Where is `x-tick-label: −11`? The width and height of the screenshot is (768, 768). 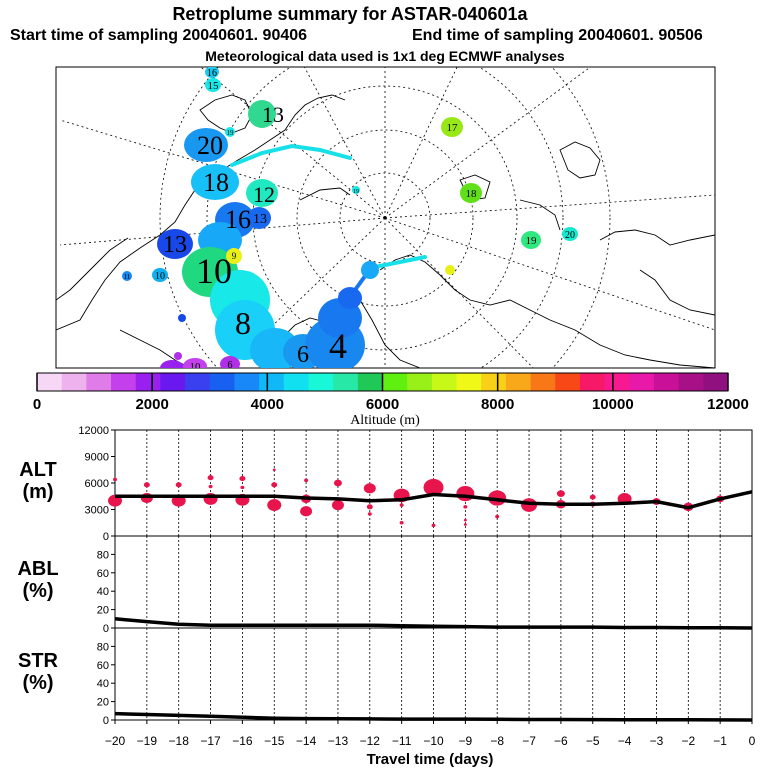
x-tick-label: −11 is located at coordinates (402, 741).